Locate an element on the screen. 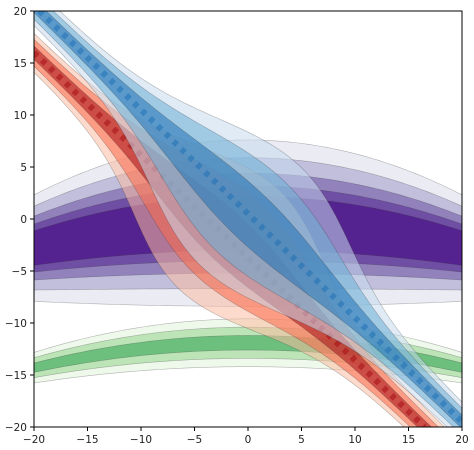  y-axis: 20 15 10 5 0 −5 −10 −15 −20 is located at coordinates (19, 220).